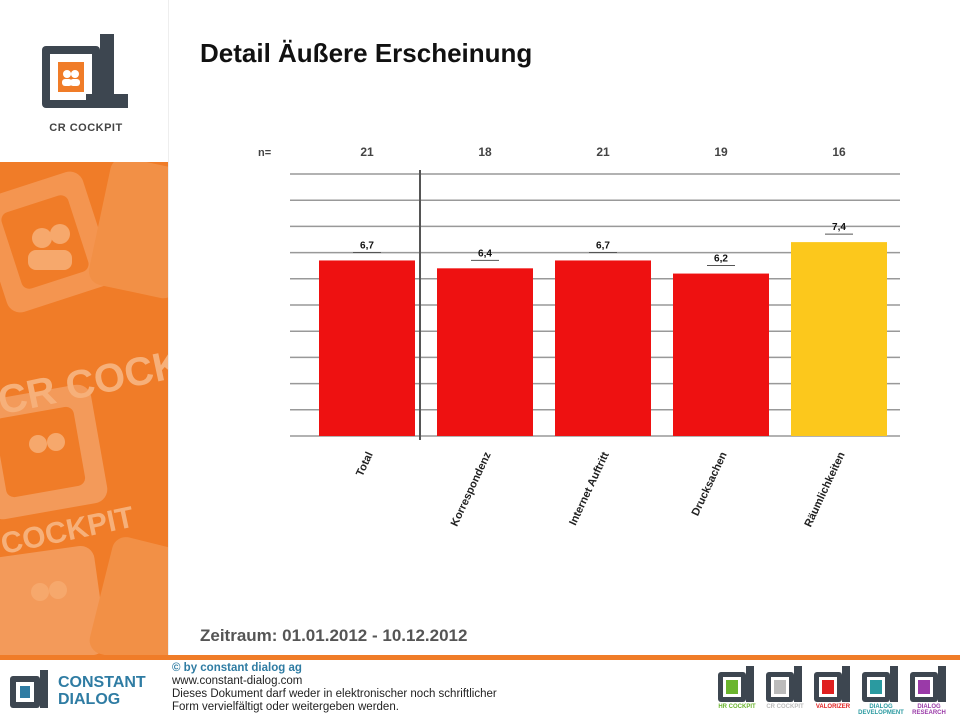 The width and height of the screenshot is (960, 720). What do you see at coordinates (366, 53) in the screenshot?
I see `page-title: Detail Äußere Erscheinung` at bounding box center [366, 53].